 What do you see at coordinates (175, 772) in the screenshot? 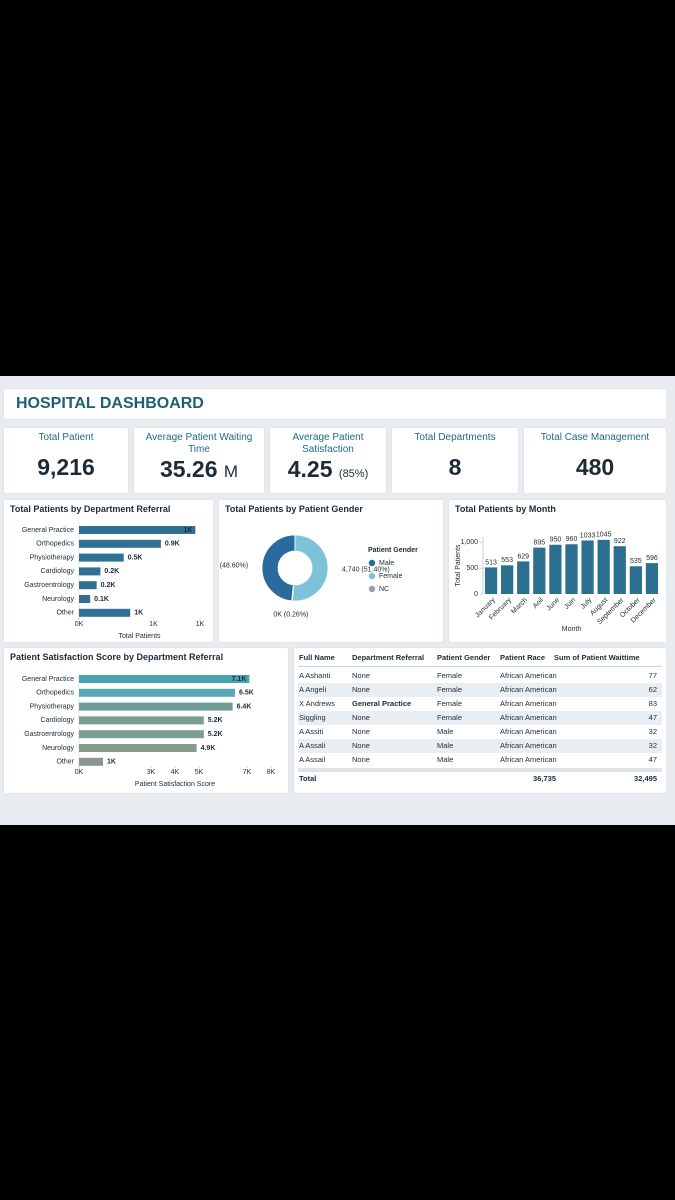
I see `x-tick-label: 4K` at bounding box center [175, 772].